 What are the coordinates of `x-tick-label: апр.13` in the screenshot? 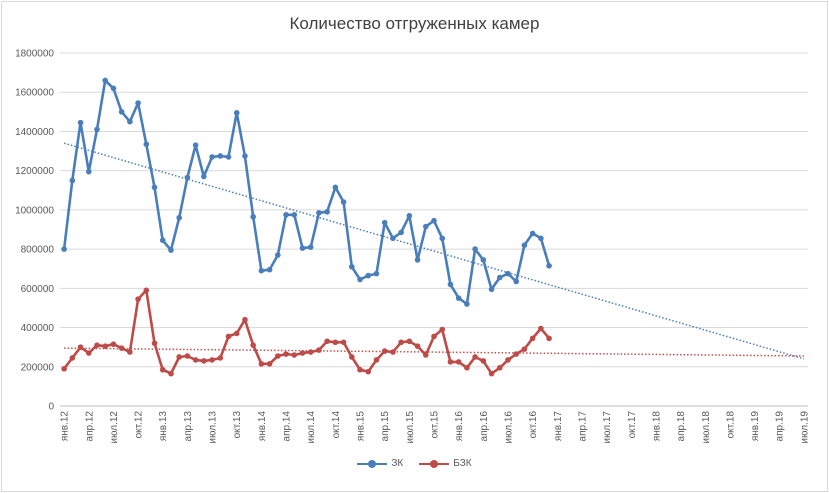 It's located at (188, 426).